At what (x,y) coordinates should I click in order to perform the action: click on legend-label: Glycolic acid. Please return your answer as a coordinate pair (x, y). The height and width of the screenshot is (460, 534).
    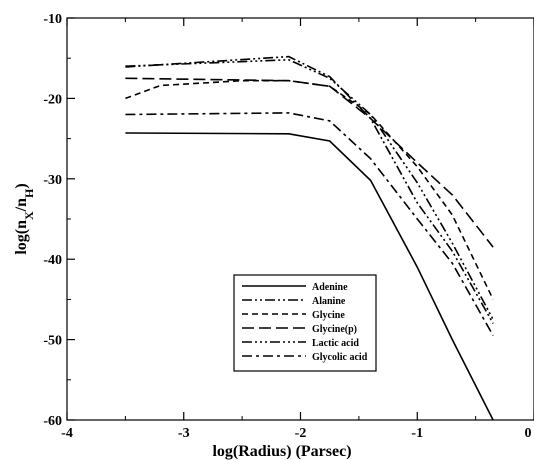
    Looking at the image, I should click on (340, 357).